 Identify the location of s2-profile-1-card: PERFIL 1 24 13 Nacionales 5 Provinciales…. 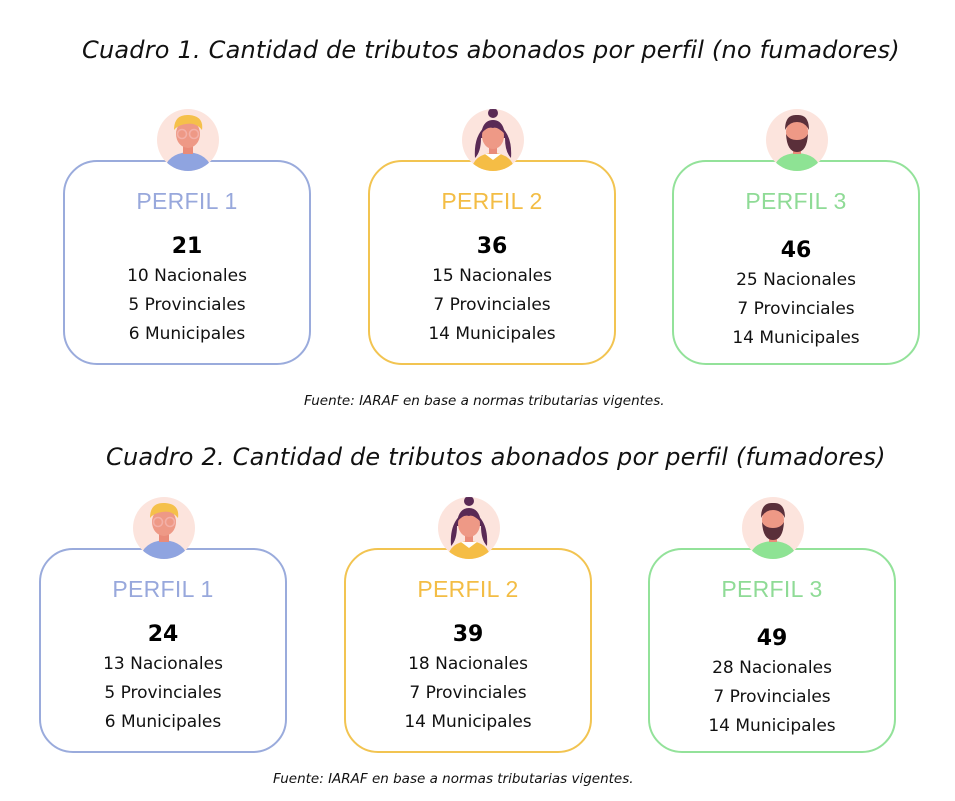
(163, 650).